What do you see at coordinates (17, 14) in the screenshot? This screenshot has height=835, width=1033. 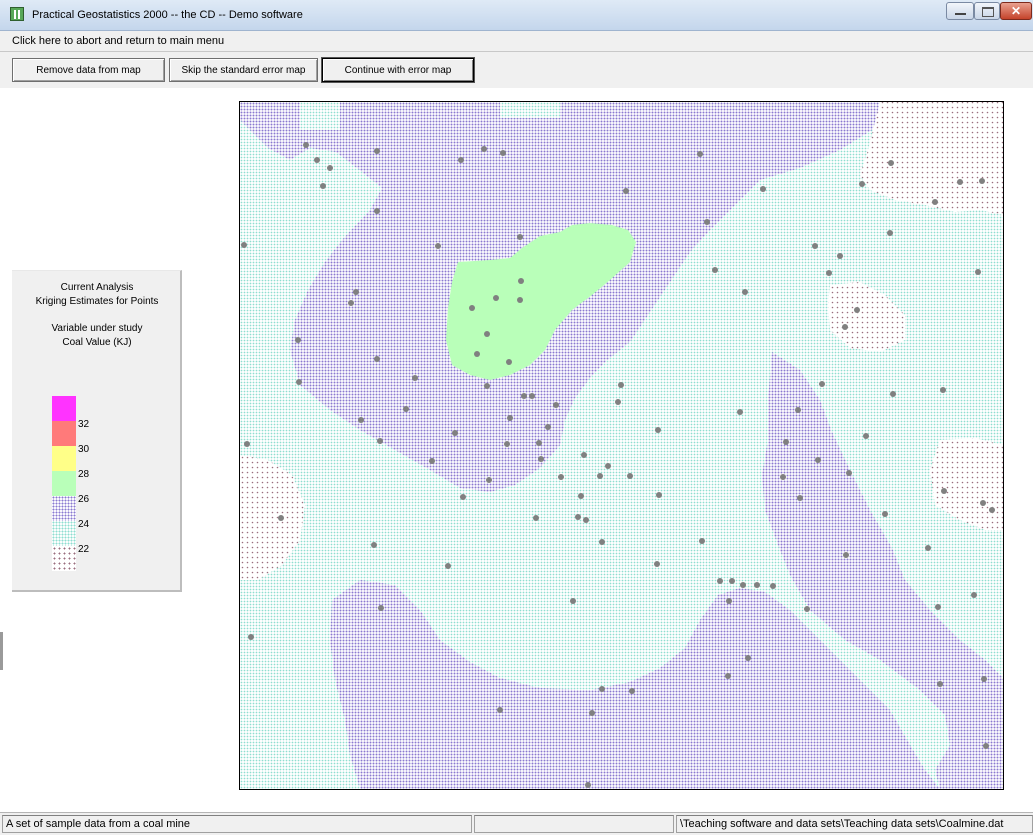 I see `app-icon` at bounding box center [17, 14].